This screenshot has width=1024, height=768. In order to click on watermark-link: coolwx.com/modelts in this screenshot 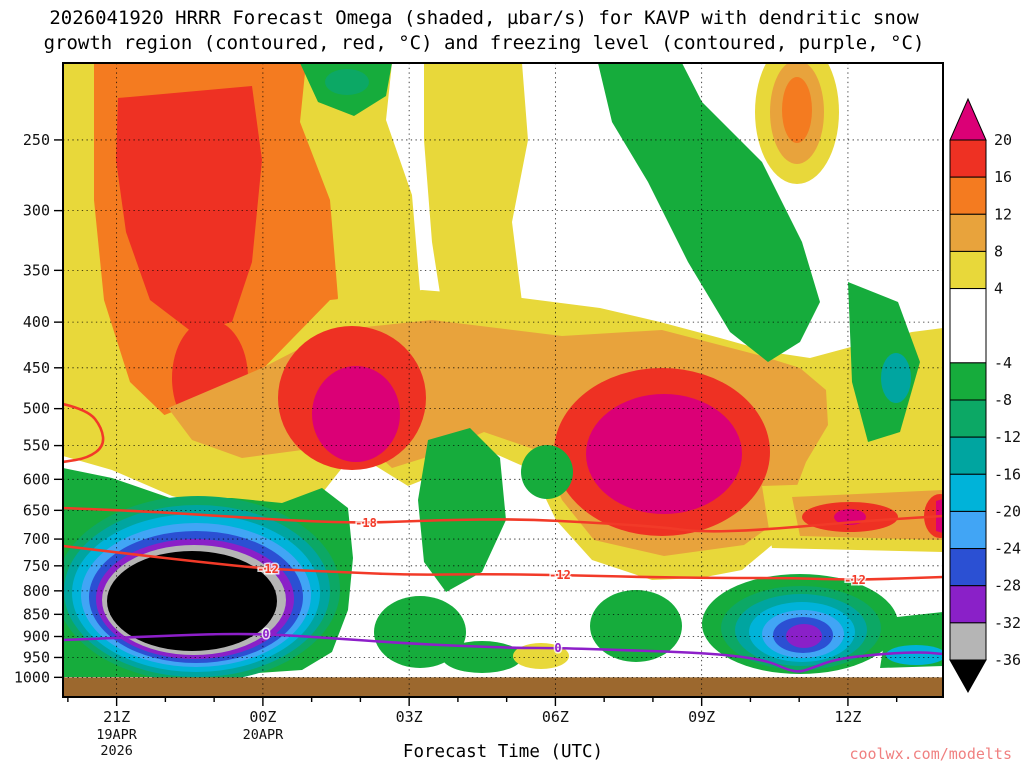, I will do `click(930, 754)`.